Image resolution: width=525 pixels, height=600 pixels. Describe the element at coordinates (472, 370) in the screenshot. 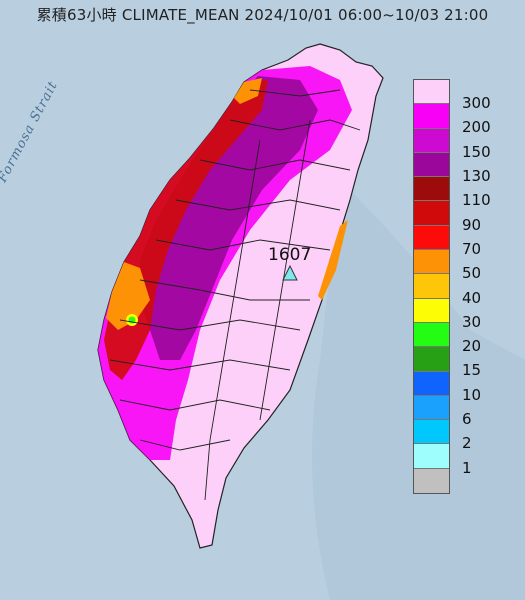

I see `legend-label: 15` at that location.